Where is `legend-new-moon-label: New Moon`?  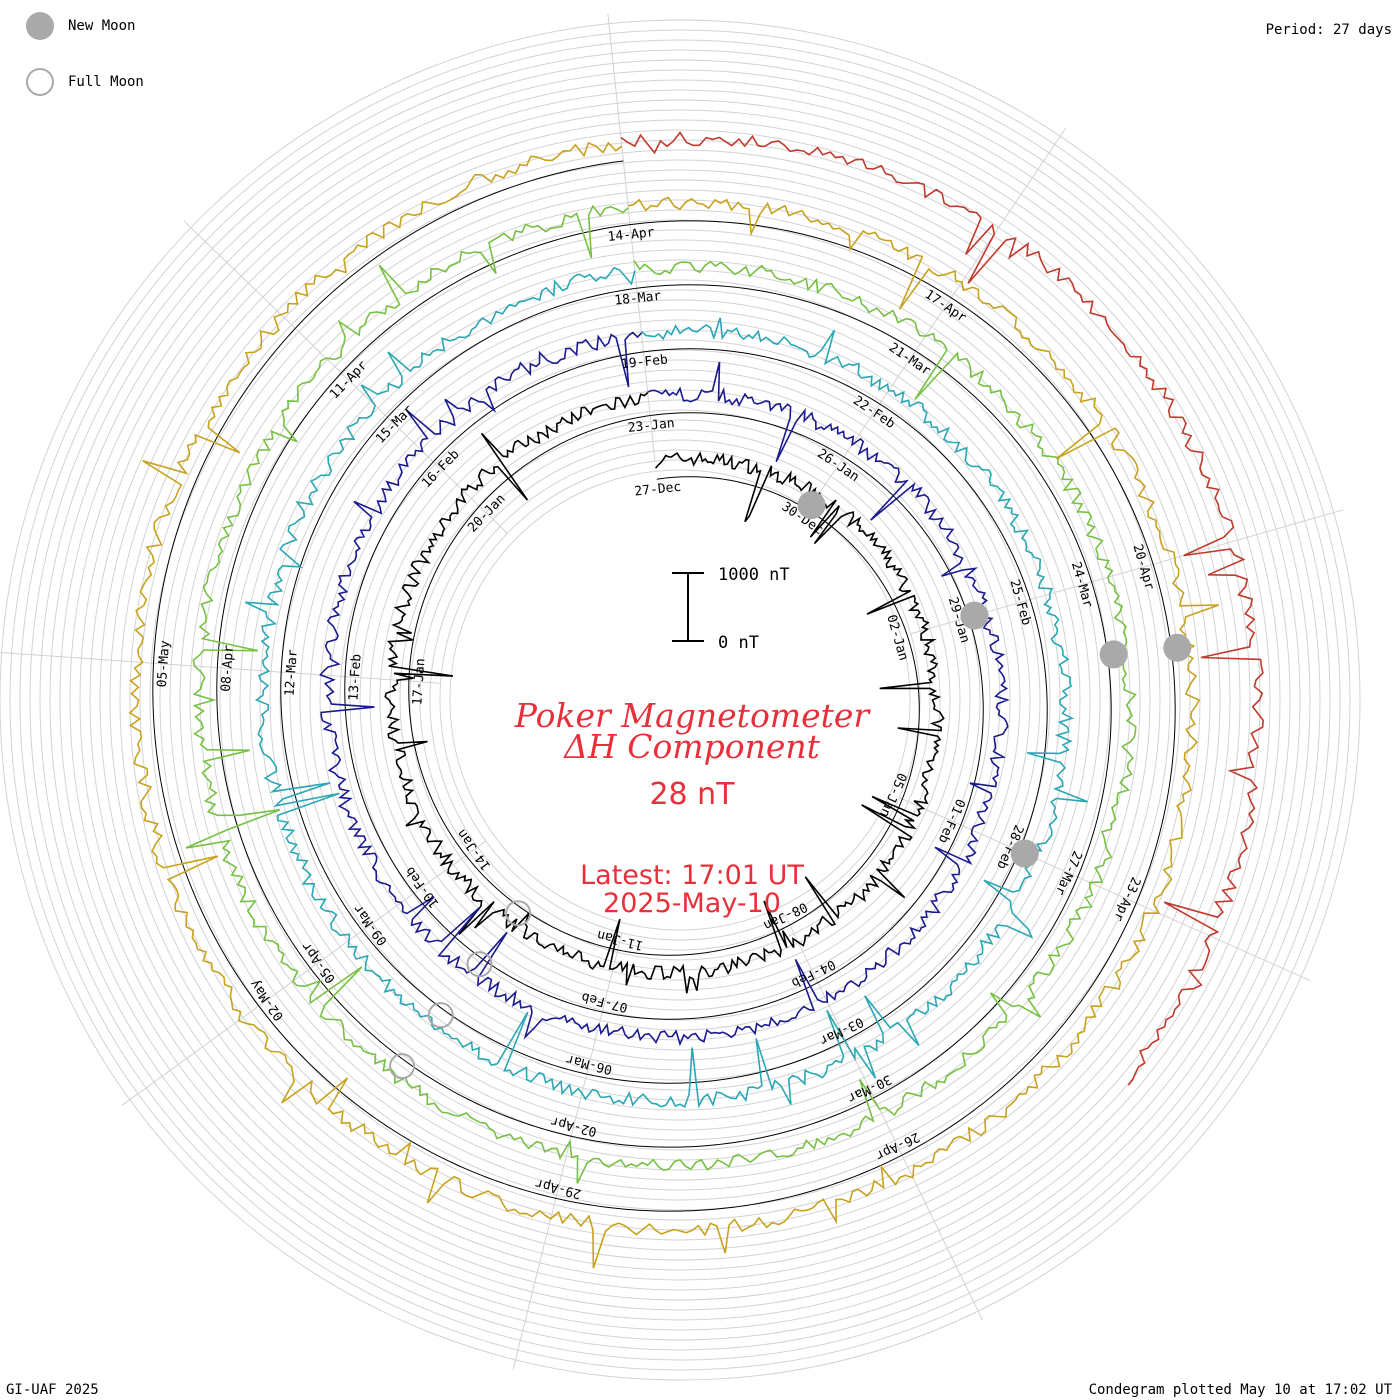 legend-new-moon-label: New Moon is located at coordinates (102, 26).